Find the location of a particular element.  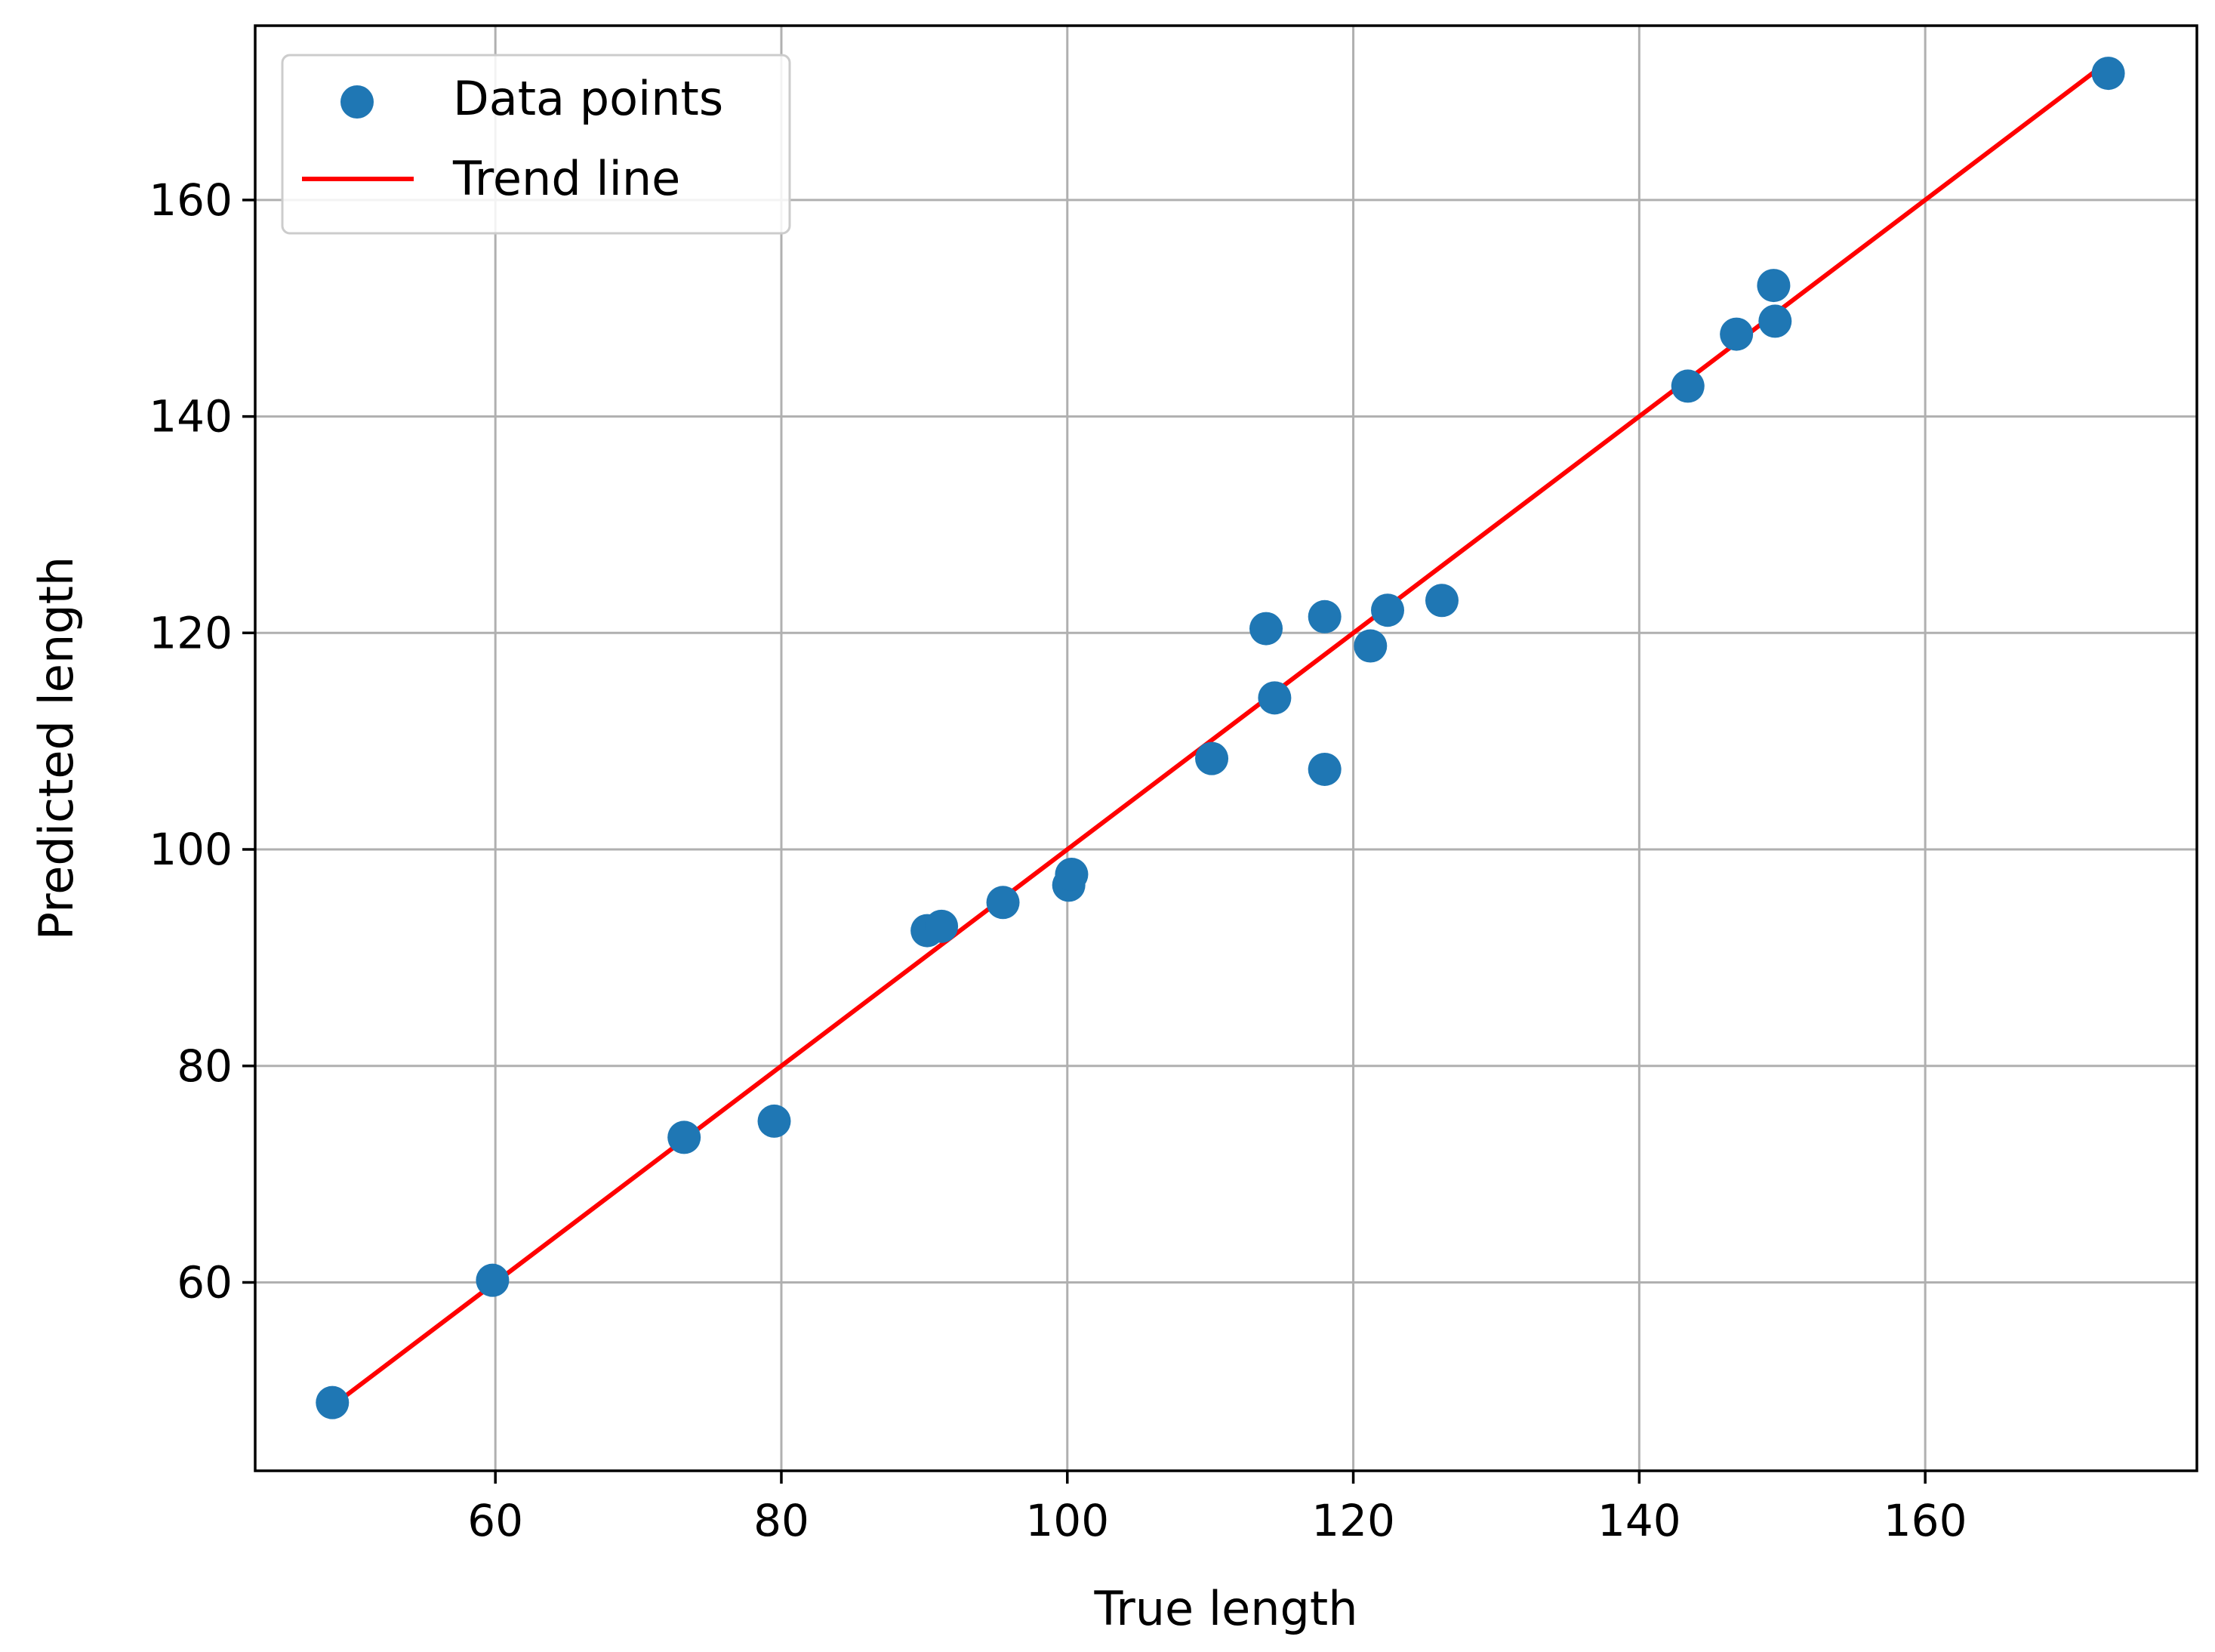

x-axis-label: True length is located at coordinates (1225, 1608).